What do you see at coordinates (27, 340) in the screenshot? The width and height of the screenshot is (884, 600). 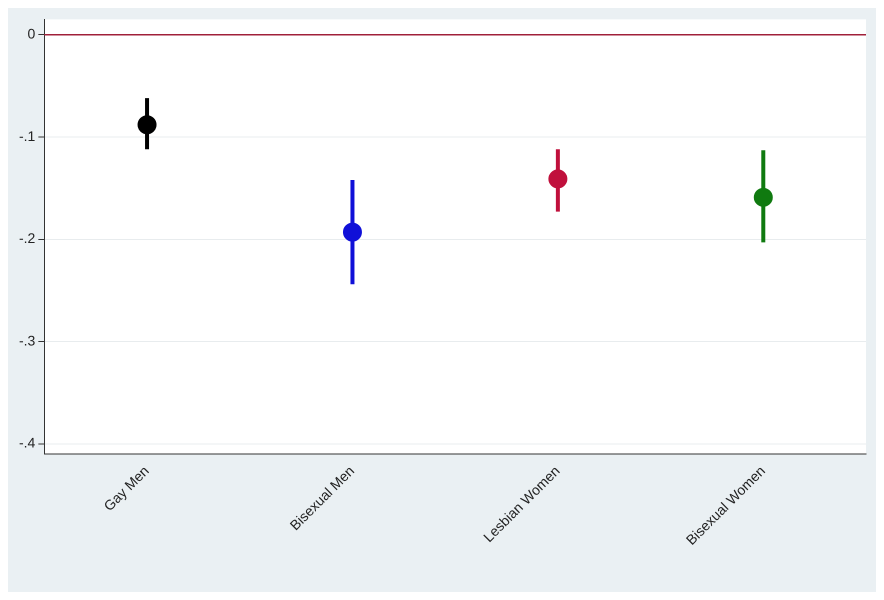 I see `y-tick-label: -.3` at bounding box center [27, 340].